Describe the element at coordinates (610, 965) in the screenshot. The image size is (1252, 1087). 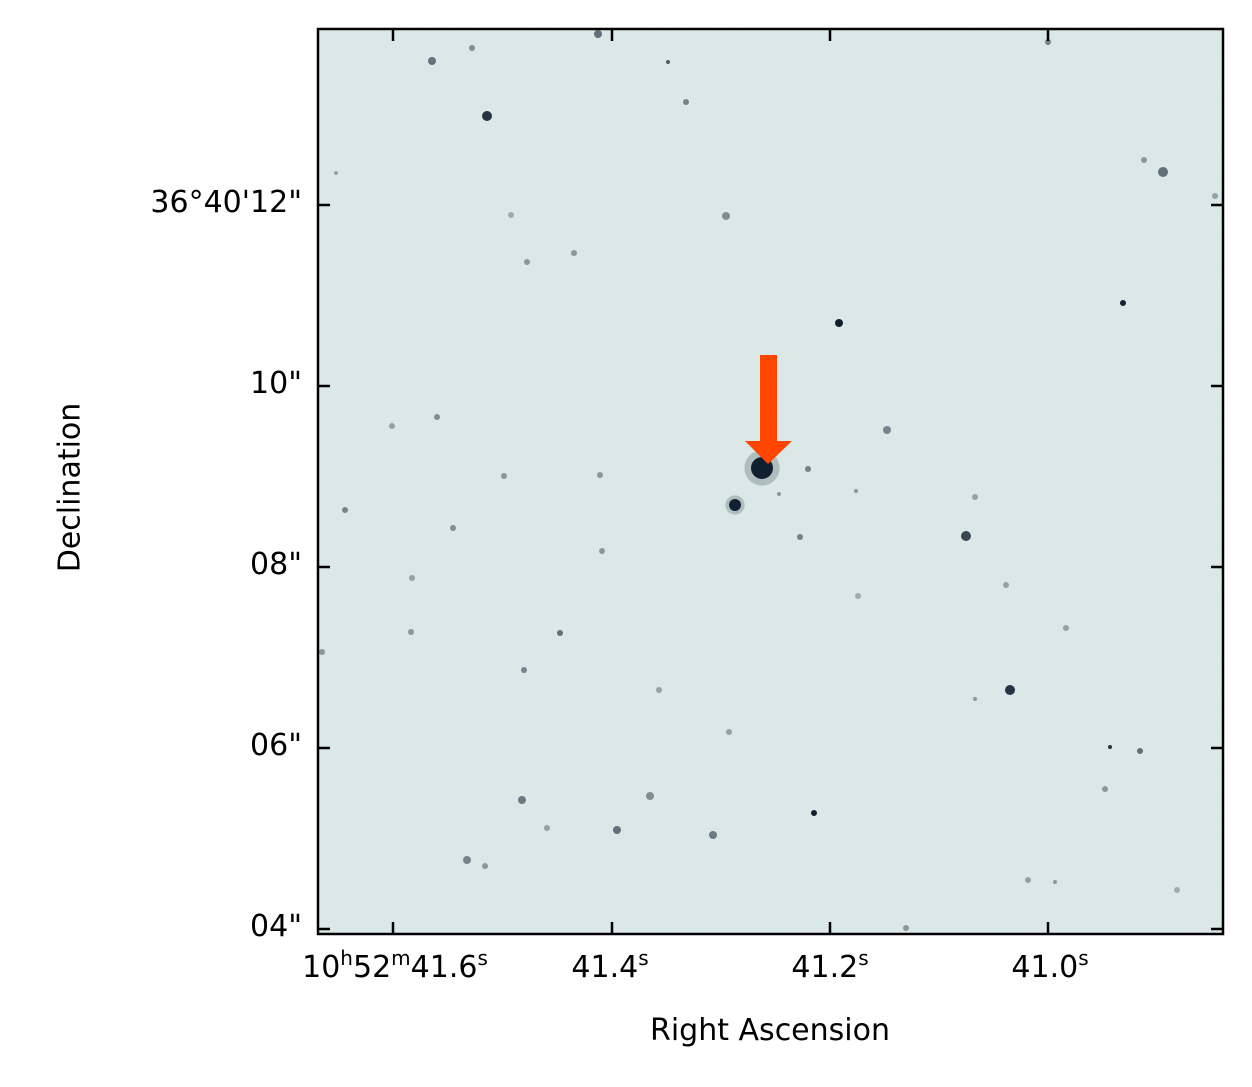
I see `xtick-label-2: 41.4s` at that location.